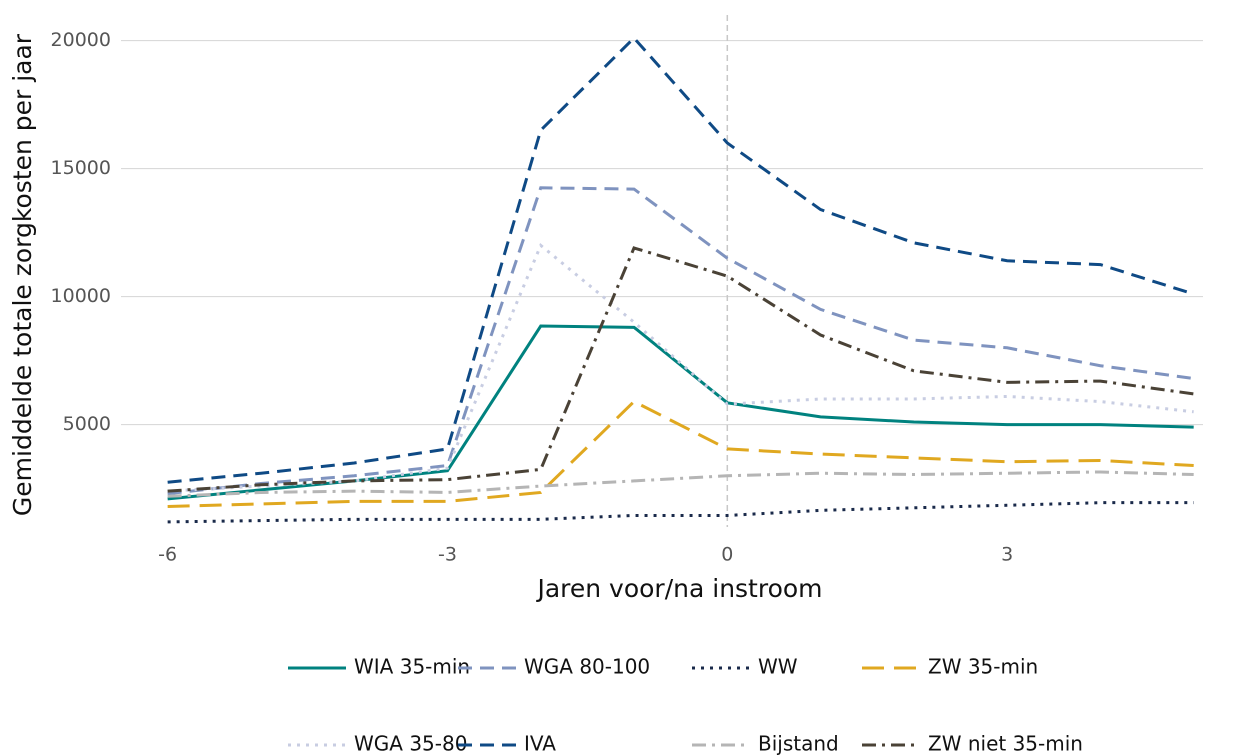  Describe the element at coordinates (167, 555) in the screenshot. I see `x-tick-label: -6` at that location.